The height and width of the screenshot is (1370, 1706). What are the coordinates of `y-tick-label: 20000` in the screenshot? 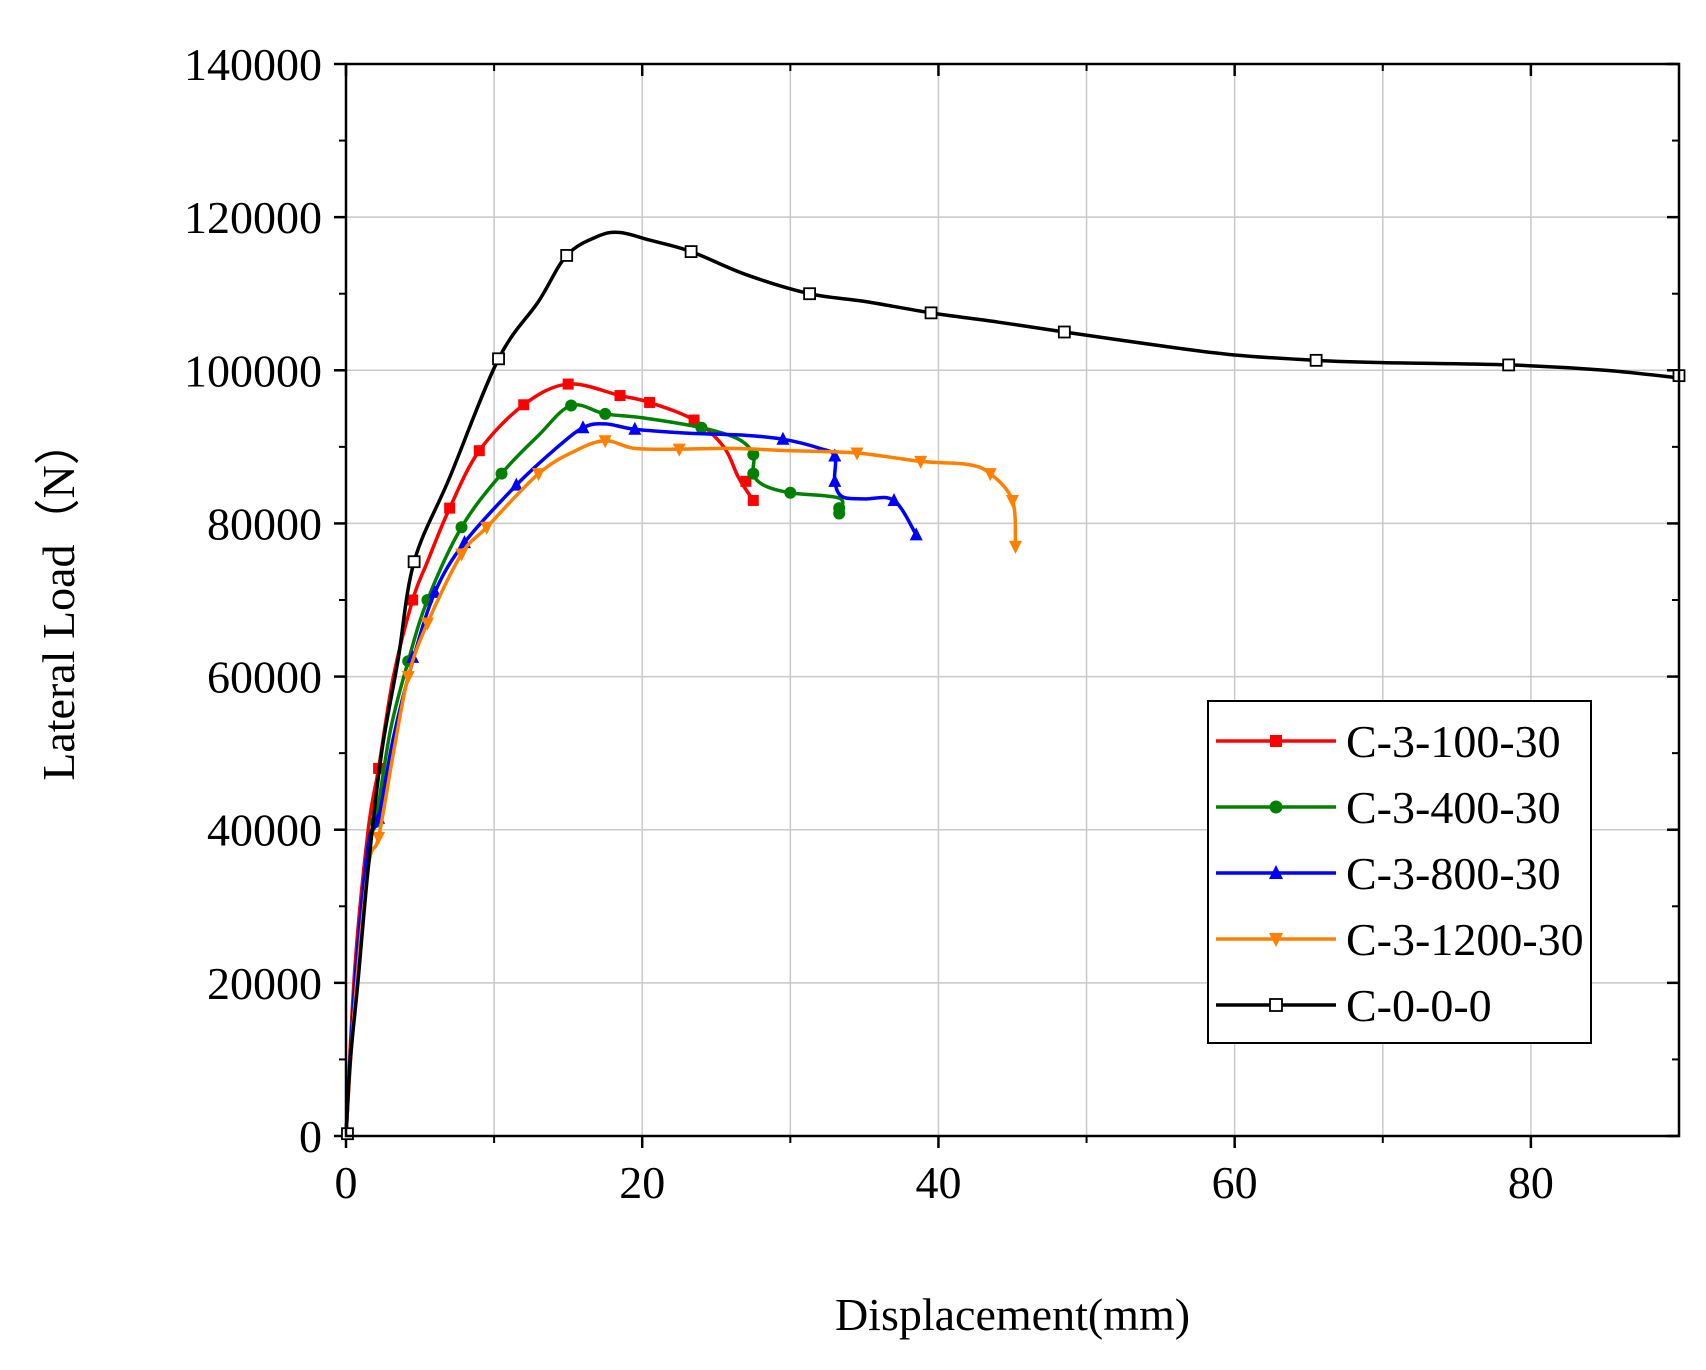 It's located at (264, 983).